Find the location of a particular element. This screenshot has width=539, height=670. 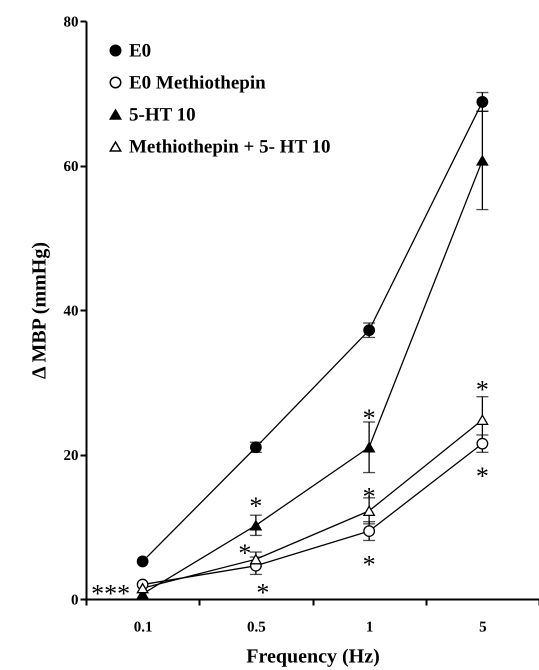

legend-label: Methiothepin + 5- HT 10 is located at coordinates (230, 147).